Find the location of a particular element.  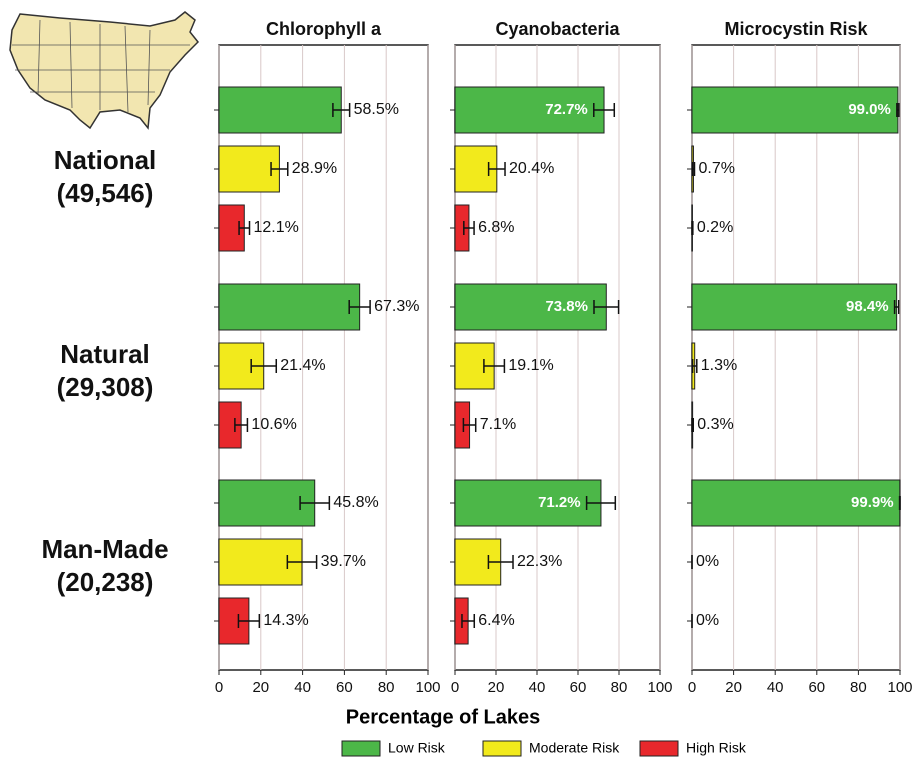

legend-label: High Risk is located at coordinates (716, 748).